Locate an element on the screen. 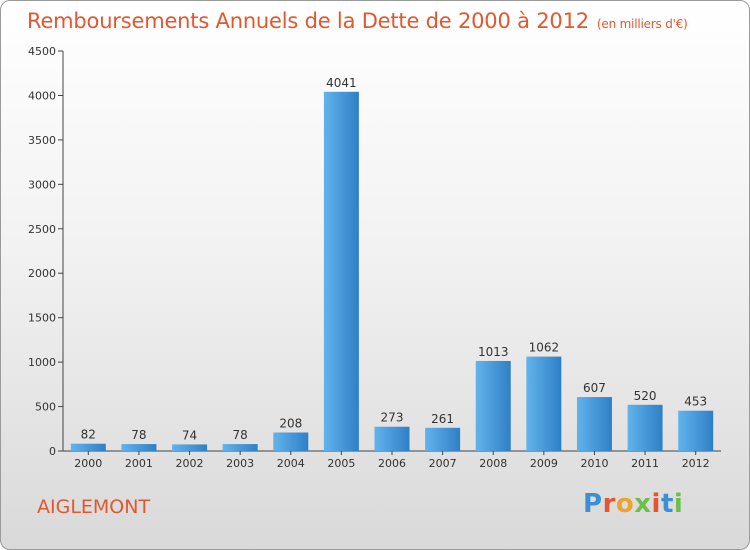  bar-2008 is located at coordinates (493, 405).